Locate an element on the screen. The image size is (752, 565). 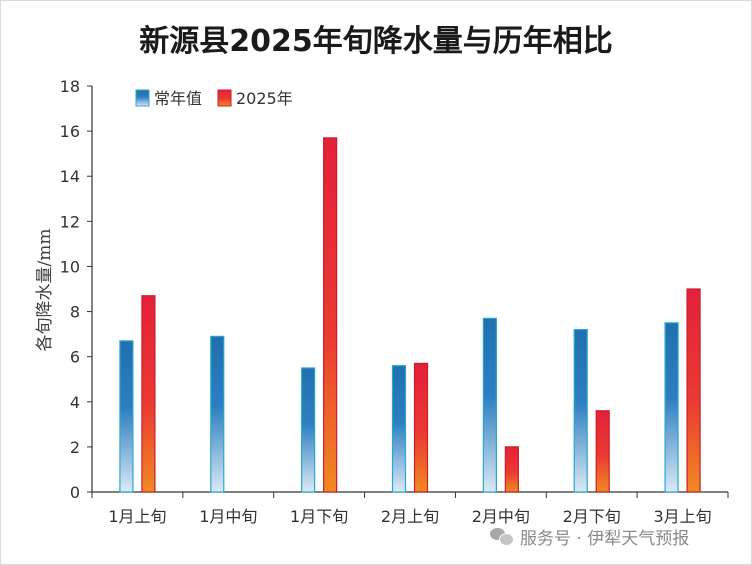
y-tick-label: 2 is located at coordinates (75, 447).